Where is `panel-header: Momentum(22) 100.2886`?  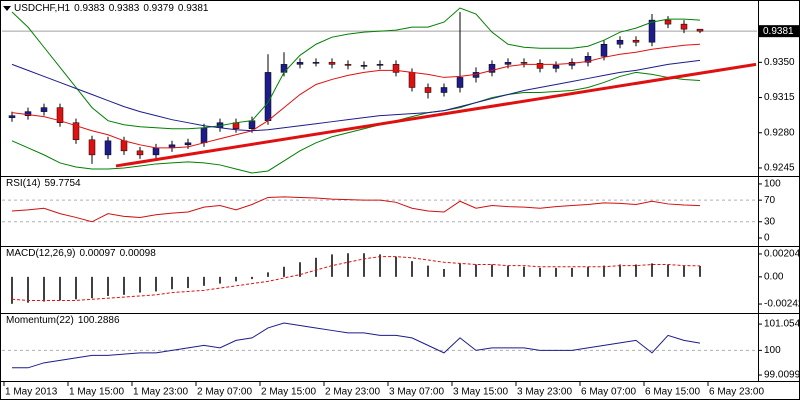
panel-header: Momentum(22) 100.2886 is located at coordinates (63, 320).